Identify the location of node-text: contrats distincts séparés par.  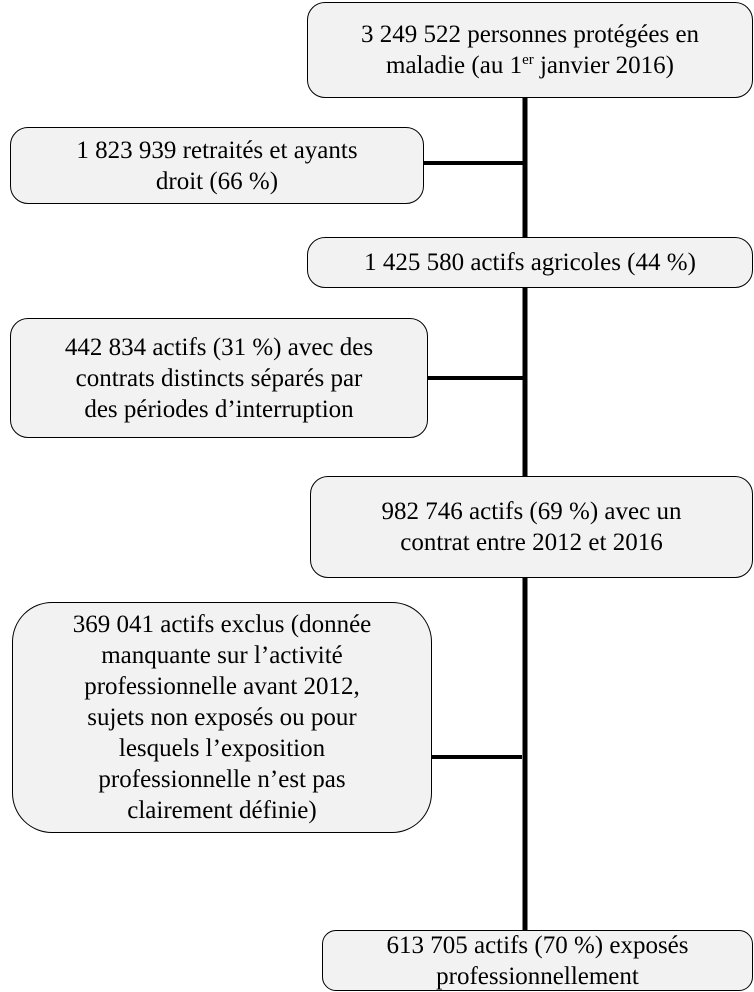
(219, 378).